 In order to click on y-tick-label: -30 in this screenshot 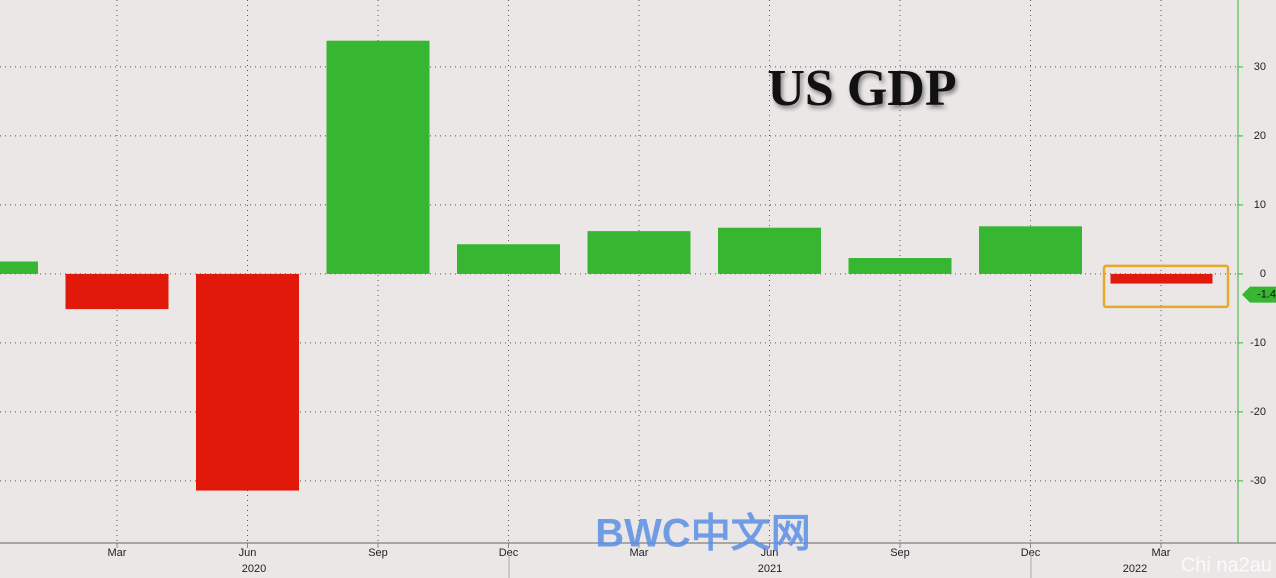, I will do `click(1258, 481)`.